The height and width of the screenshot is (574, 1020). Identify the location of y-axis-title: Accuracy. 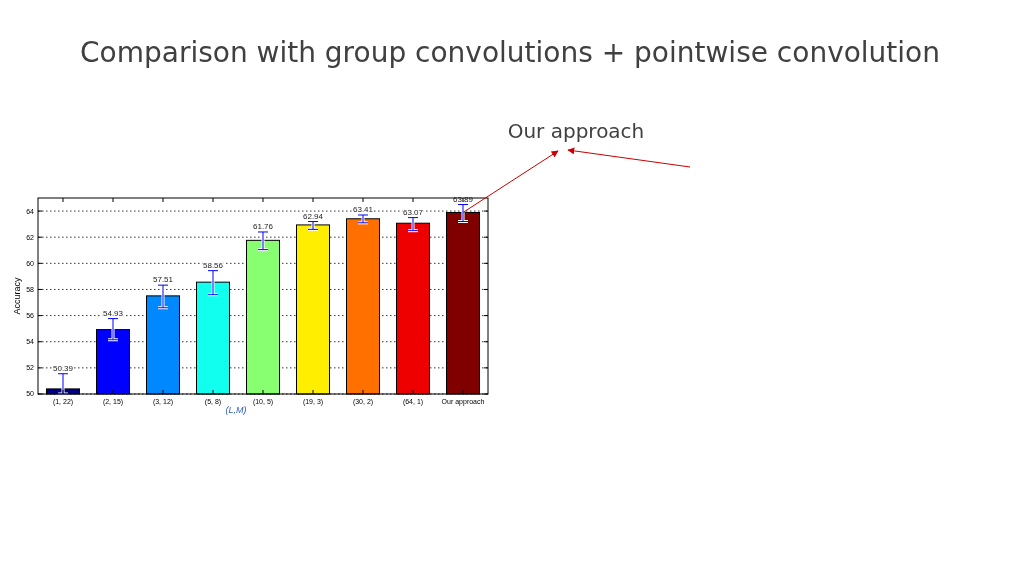
(17, 296).